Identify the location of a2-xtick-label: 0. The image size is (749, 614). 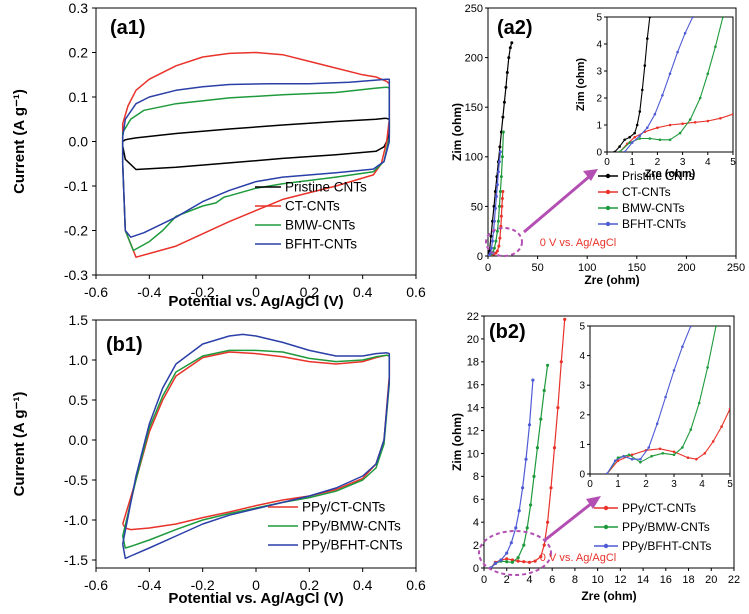
(488, 268).